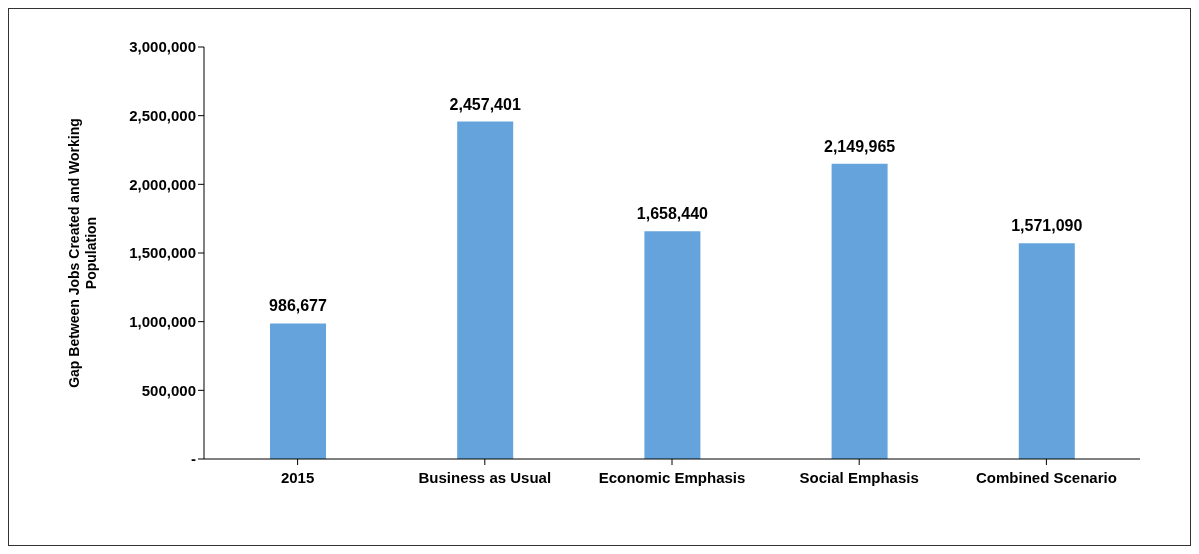  What do you see at coordinates (162, 321) in the screenshot?
I see `y-tick-label: 1,000,000` at bounding box center [162, 321].